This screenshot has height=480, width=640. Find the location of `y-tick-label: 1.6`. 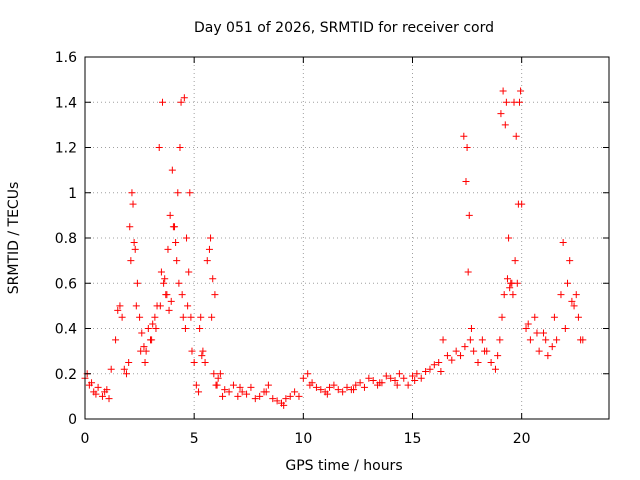

y-tick-label: 1.6 is located at coordinates (66, 58).